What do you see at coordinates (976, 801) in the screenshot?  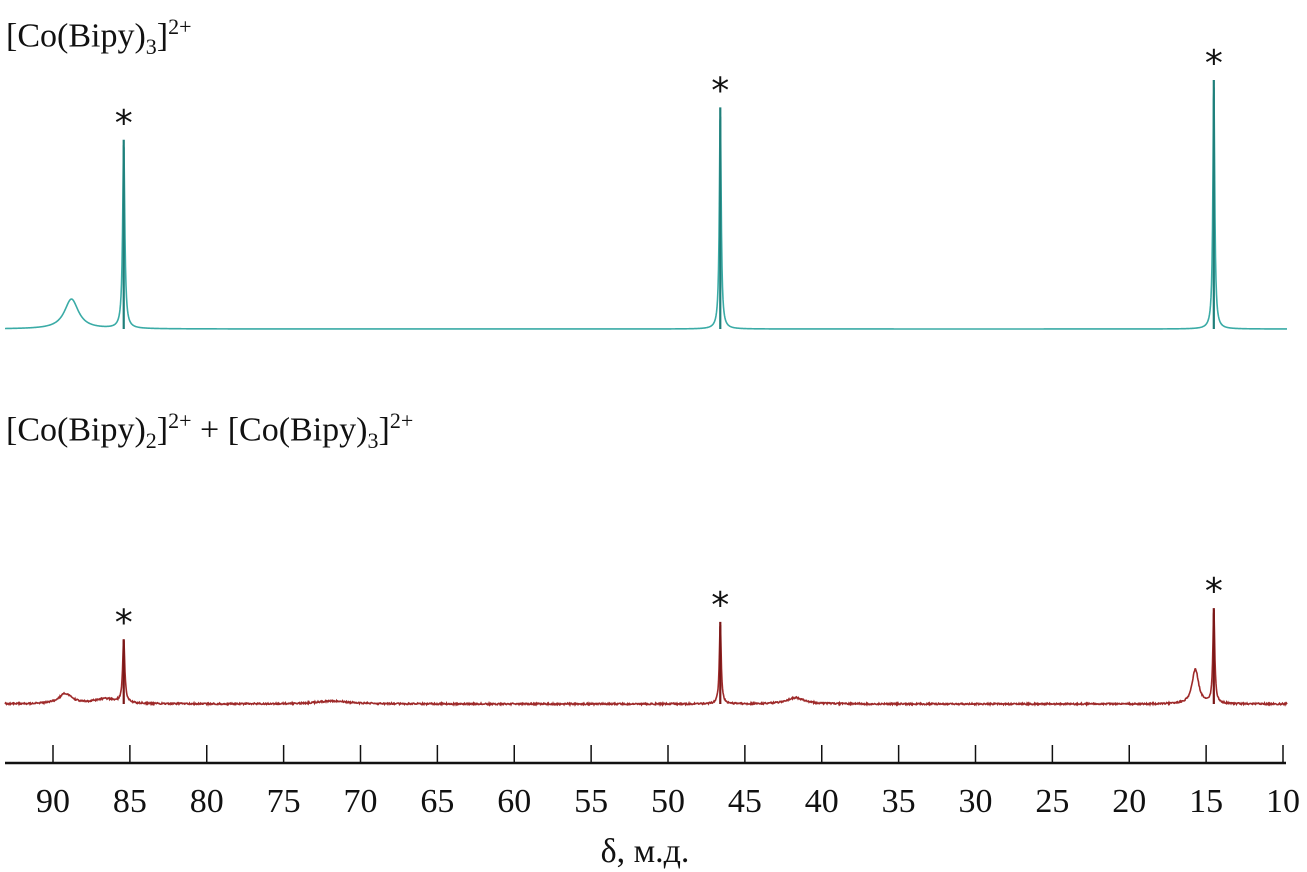 I see `x-tick-label: 30` at bounding box center [976, 801].